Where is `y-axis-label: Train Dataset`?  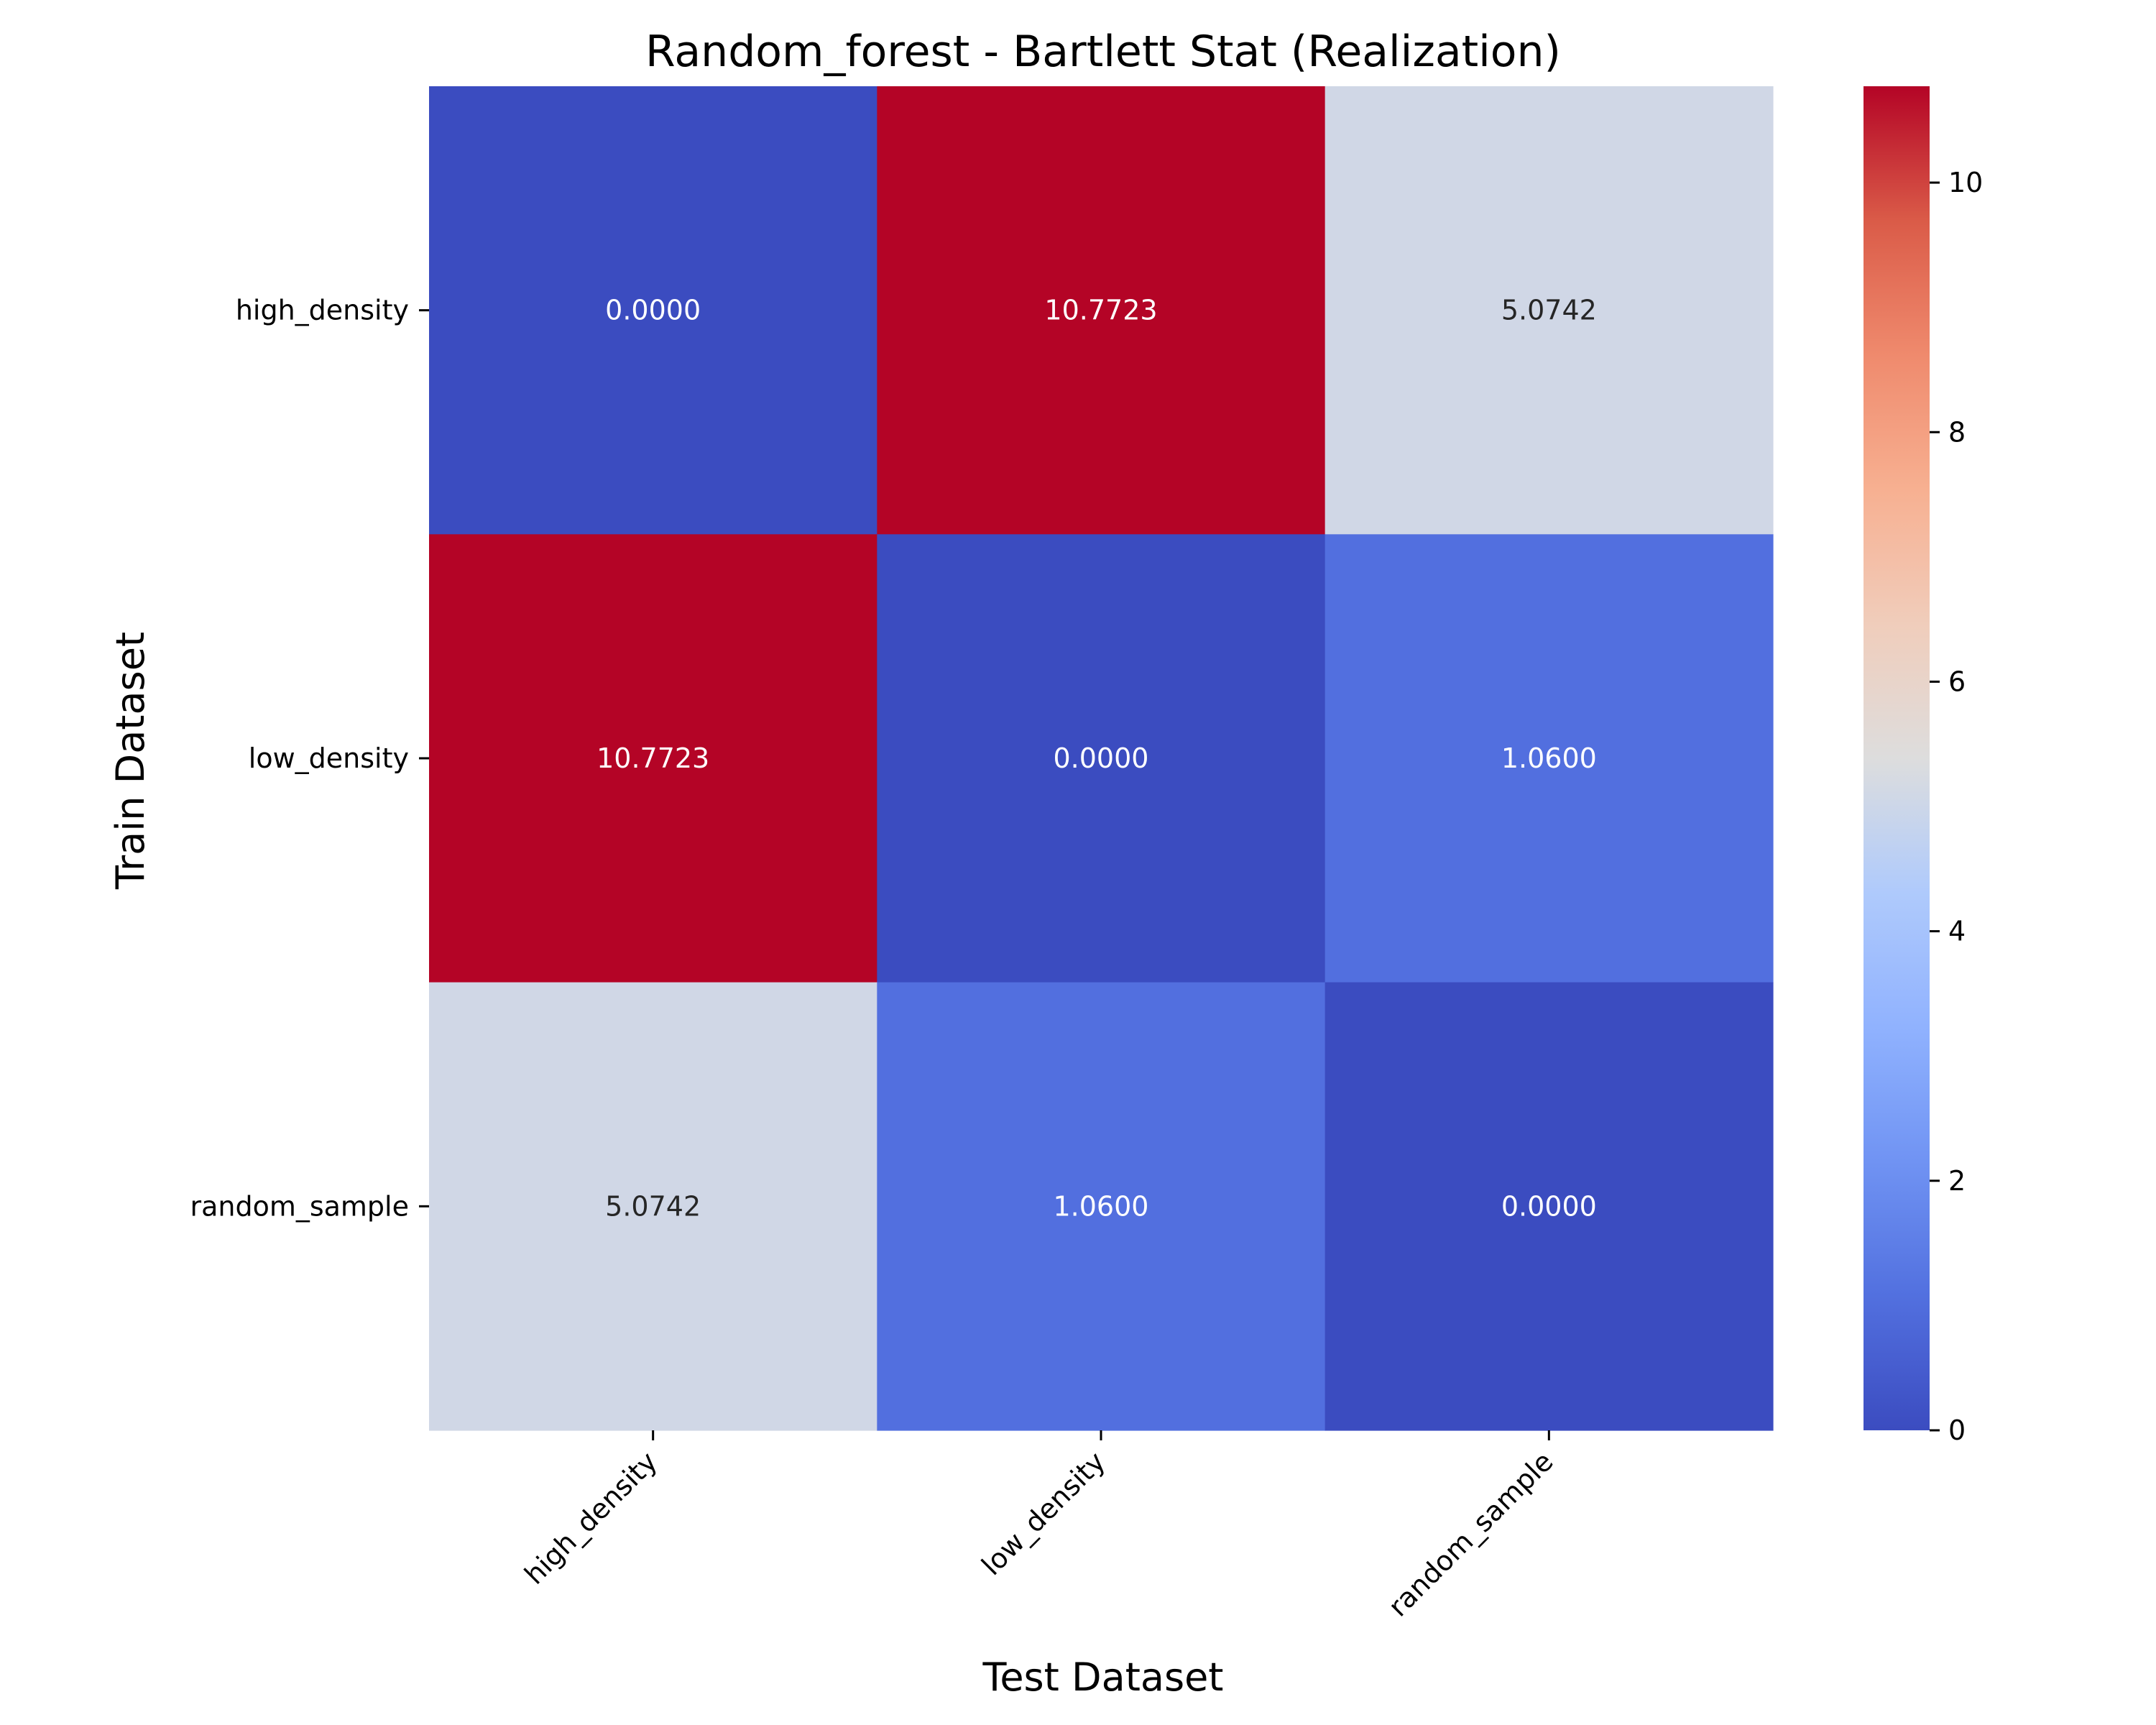 y-axis-label: Train Dataset is located at coordinates (130, 761).